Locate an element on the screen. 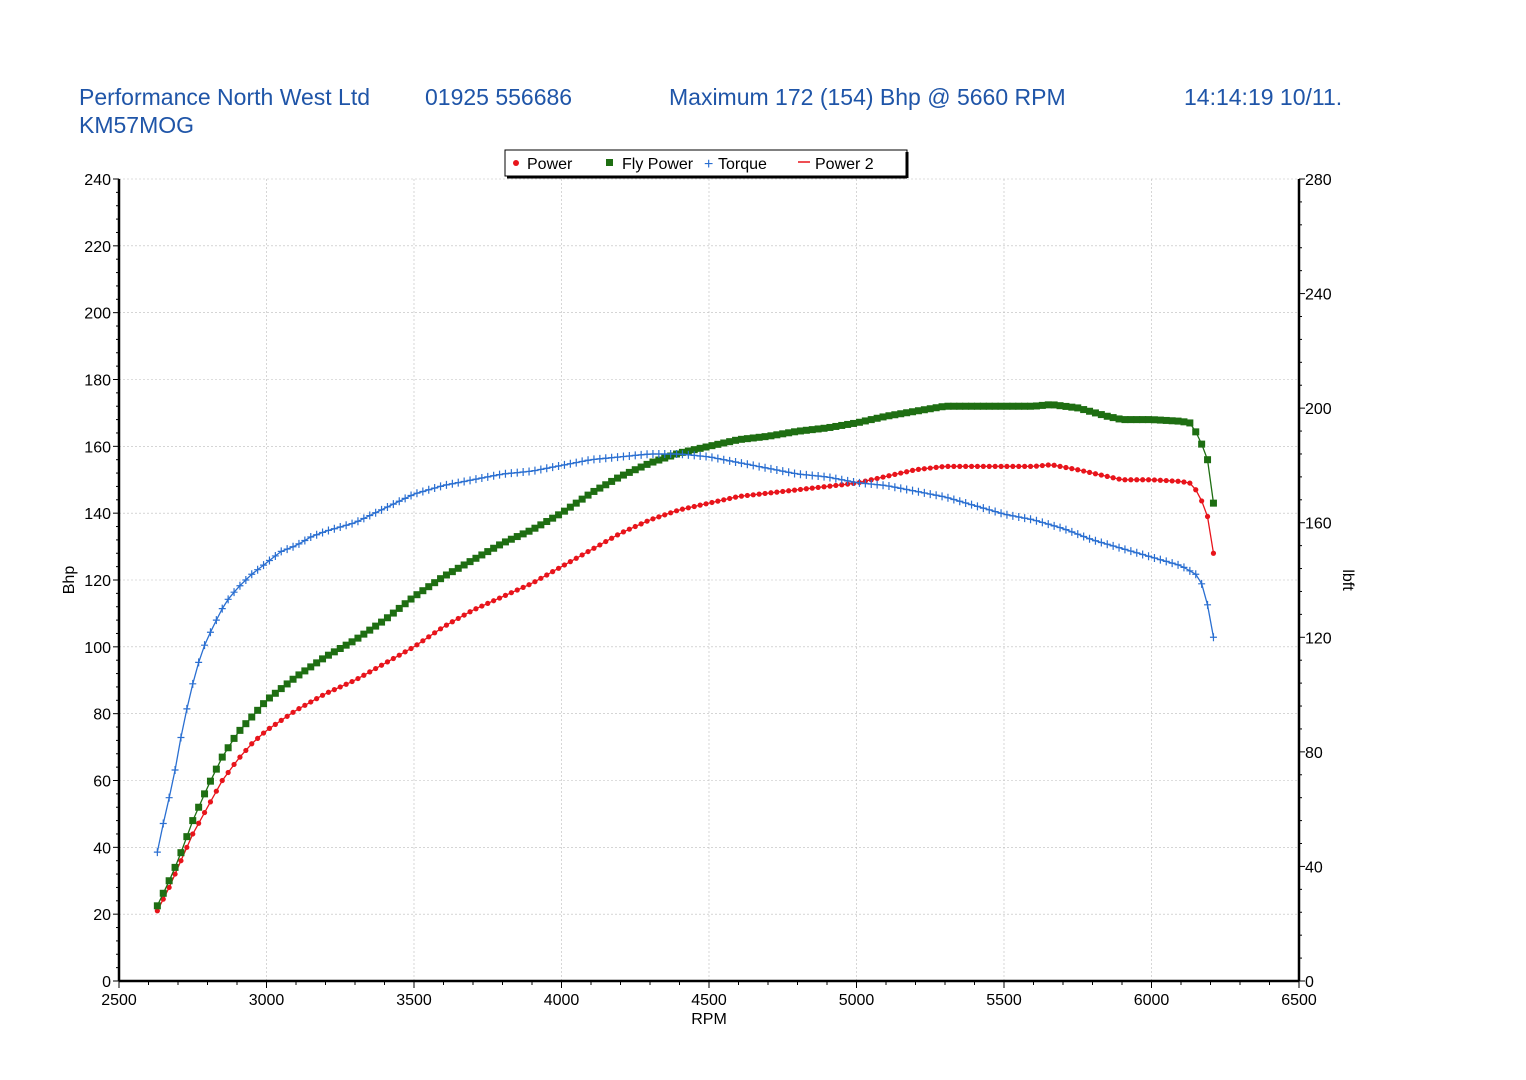 The image size is (1526, 1080). right-y-axis-ticks: 0 40 80 120 160 200 240 280 is located at coordinates (1318, 581).